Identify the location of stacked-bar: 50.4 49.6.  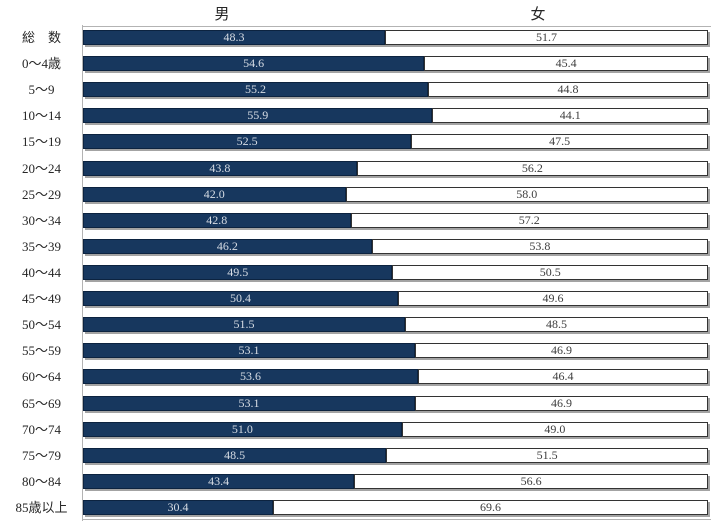
(395, 299).